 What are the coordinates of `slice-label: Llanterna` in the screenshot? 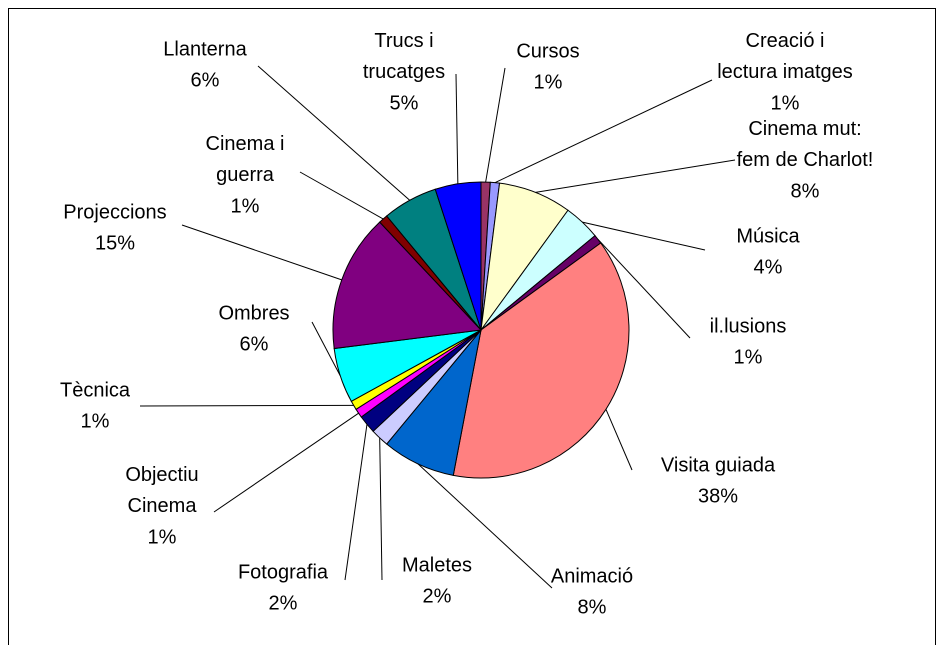 It's located at (205, 49).